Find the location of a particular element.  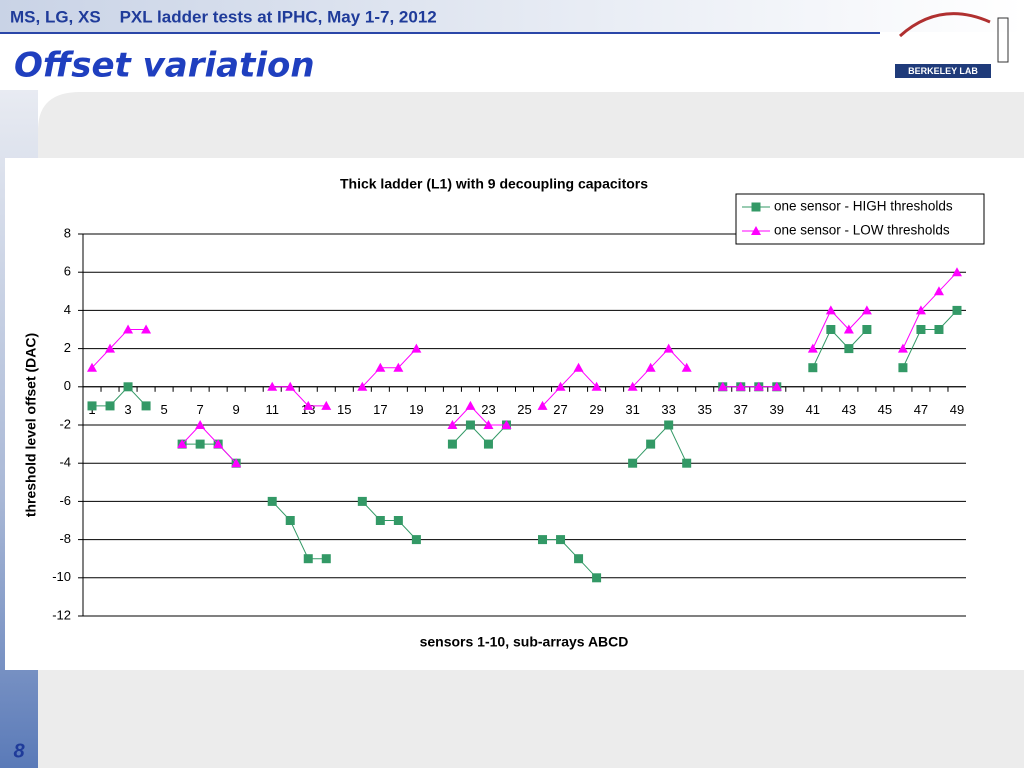

y-tick-label: -10 is located at coordinates (61, 576).